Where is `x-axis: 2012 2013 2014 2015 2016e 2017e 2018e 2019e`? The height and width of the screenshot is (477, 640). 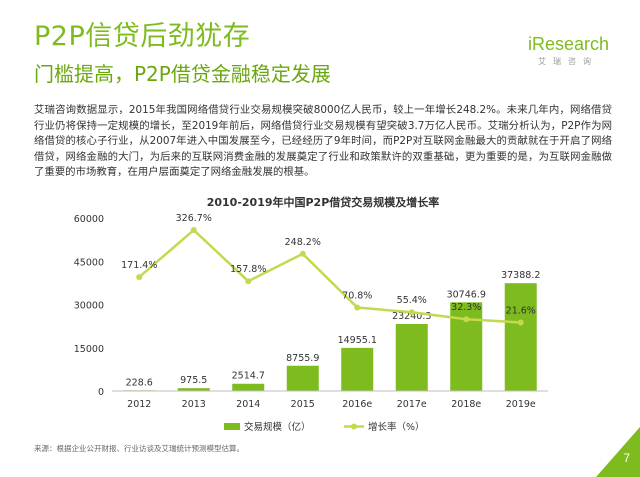
x-axis: 2012 2013 2014 2015 2016e 2017e 2018e 2019e is located at coordinates (330, 400).